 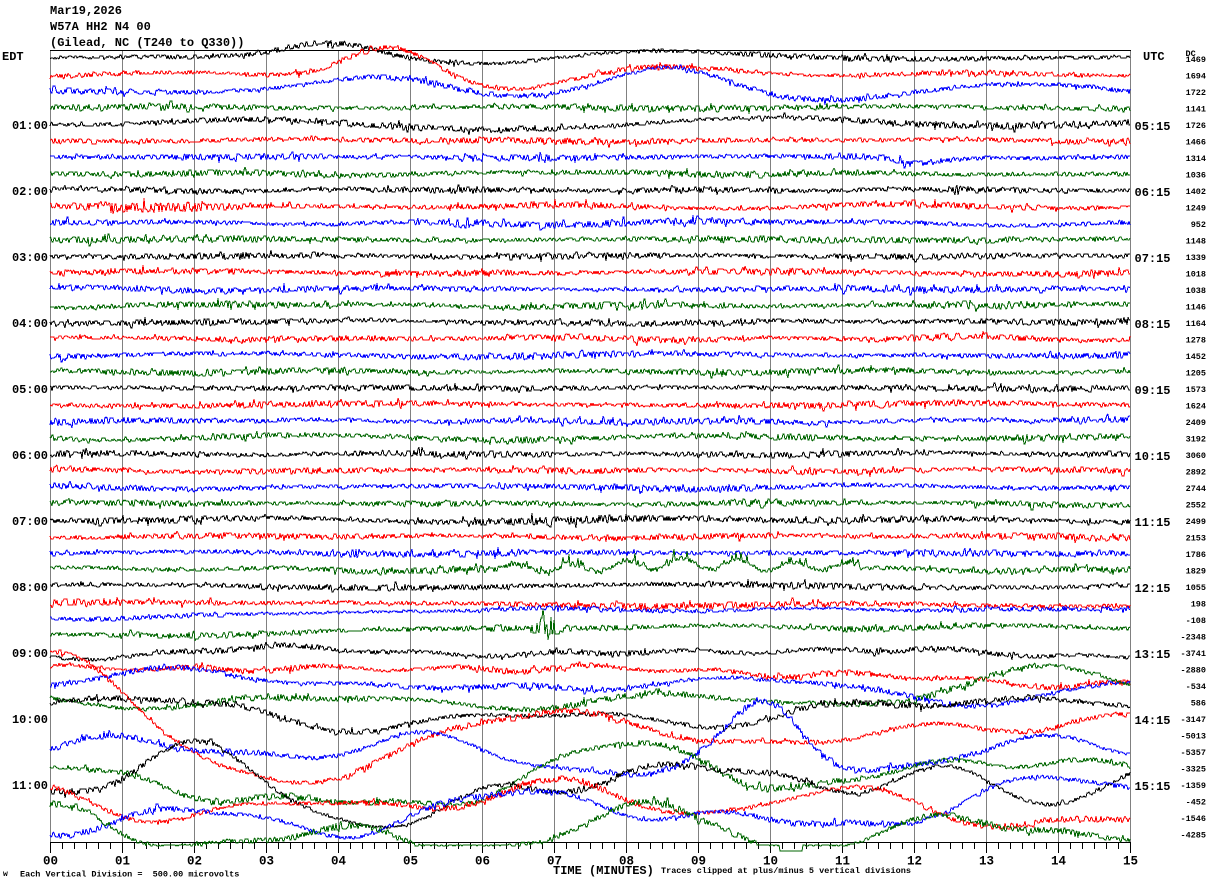 What do you see at coordinates (842, 862) in the screenshot?
I see `svg-text: 11` at bounding box center [842, 862].